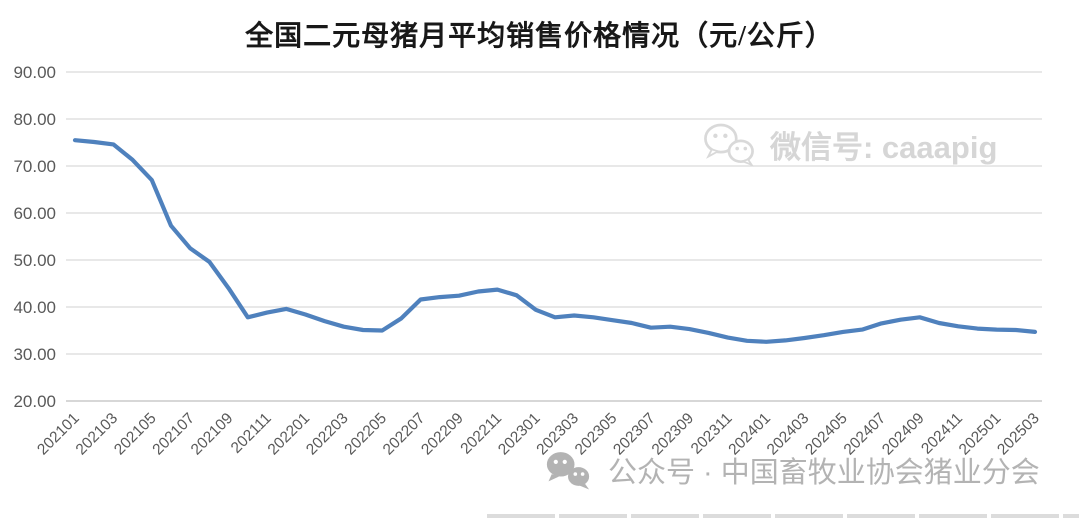 Image resolution: width=1079 pixels, height=518 pixels. Describe the element at coordinates (289, 434) in the screenshot. I see `x-tick-label: 202201` at that location.